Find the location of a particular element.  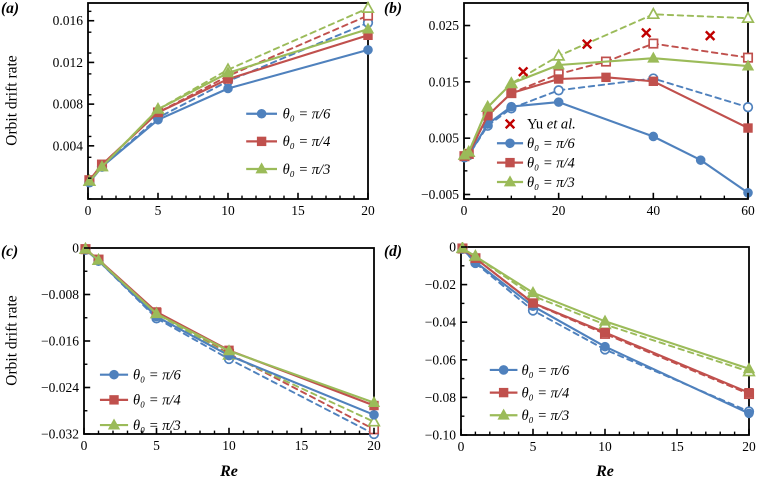

y-tick-label: −0.08 is located at coordinates (440, 397).